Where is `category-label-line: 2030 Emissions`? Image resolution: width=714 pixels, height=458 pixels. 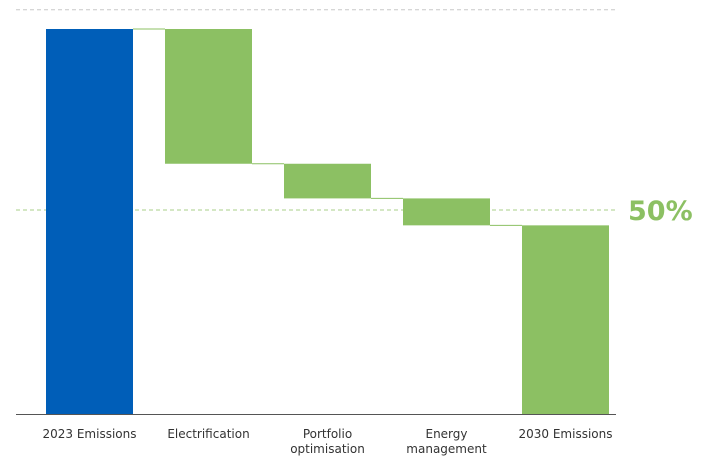 category-label-line: 2030 Emissions is located at coordinates (566, 434).